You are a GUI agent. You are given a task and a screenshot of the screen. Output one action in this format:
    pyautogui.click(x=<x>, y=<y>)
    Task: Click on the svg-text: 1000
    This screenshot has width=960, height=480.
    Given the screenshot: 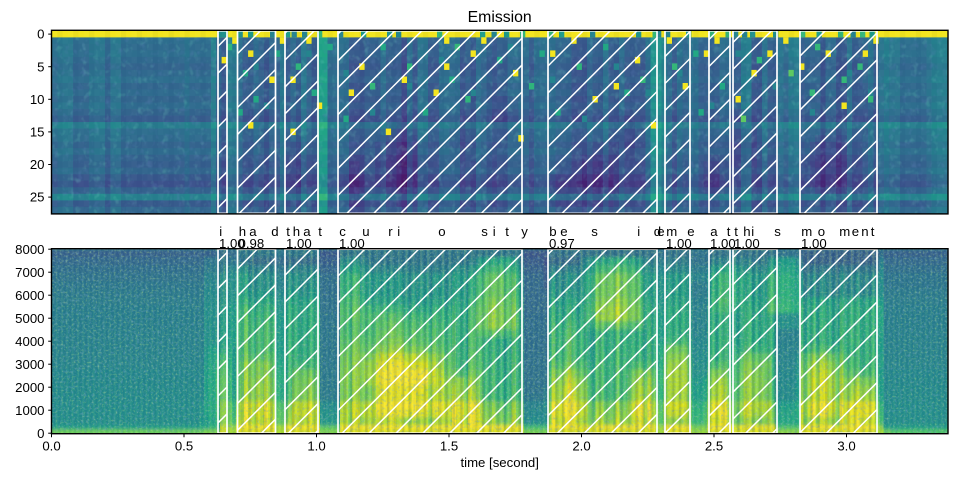 What is the action you would take?
    pyautogui.click(x=29, y=410)
    